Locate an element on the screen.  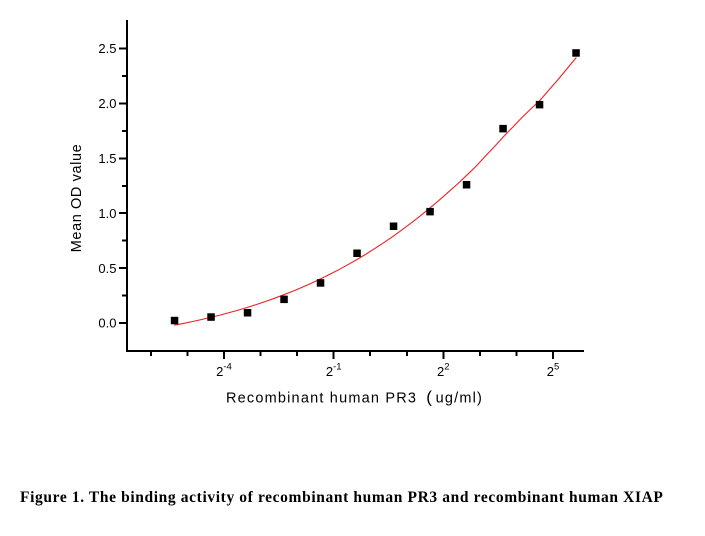
svg-text: 0.5 is located at coordinates (107, 268).